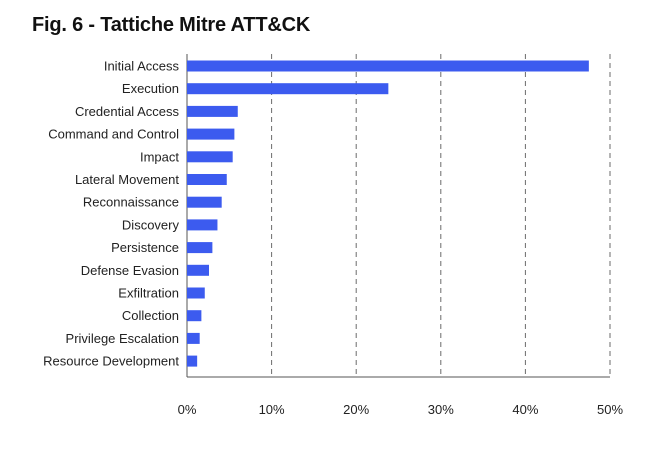 The width and height of the screenshot is (658, 457). I want to click on category-label: Collection, so click(150, 315).